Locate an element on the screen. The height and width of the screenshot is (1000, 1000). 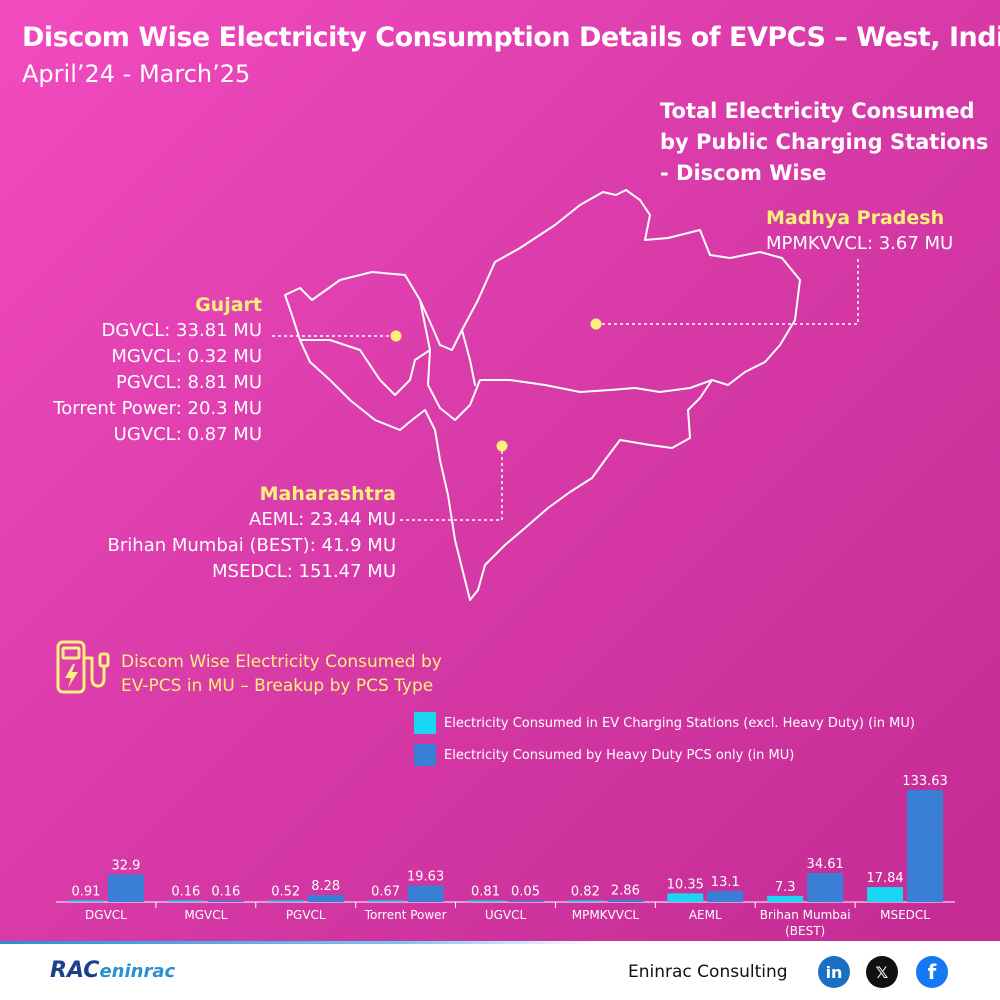
category-label: AEML is located at coordinates (705, 915).